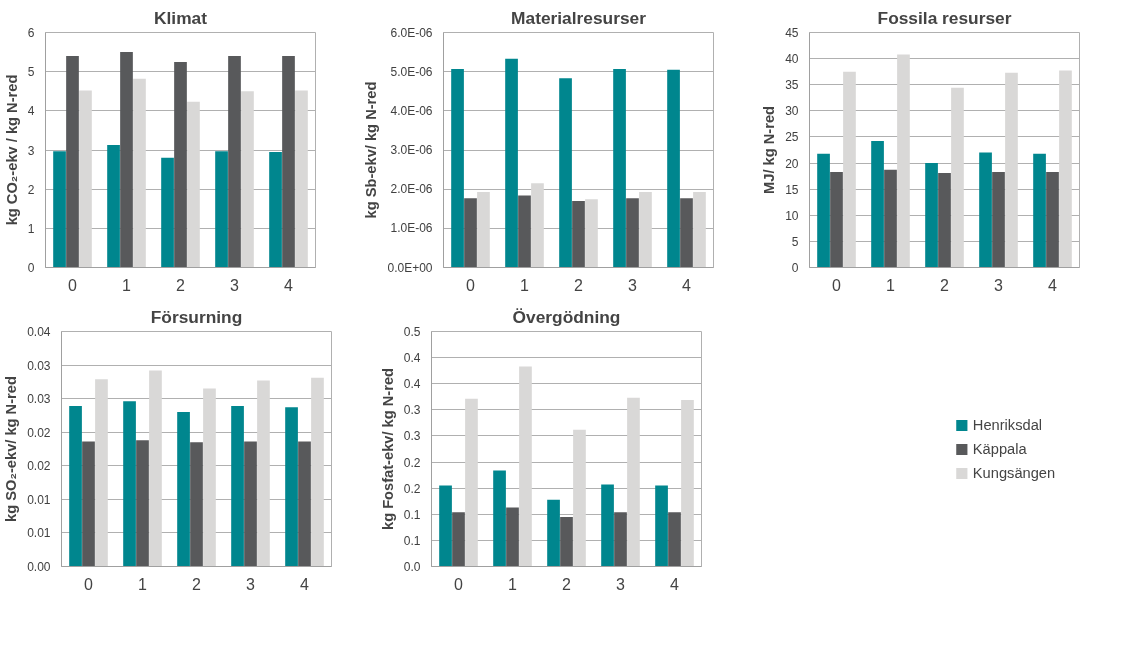 This screenshot has width=1137, height=656. I want to click on y-tick-label: 0.4, so click(412, 384).